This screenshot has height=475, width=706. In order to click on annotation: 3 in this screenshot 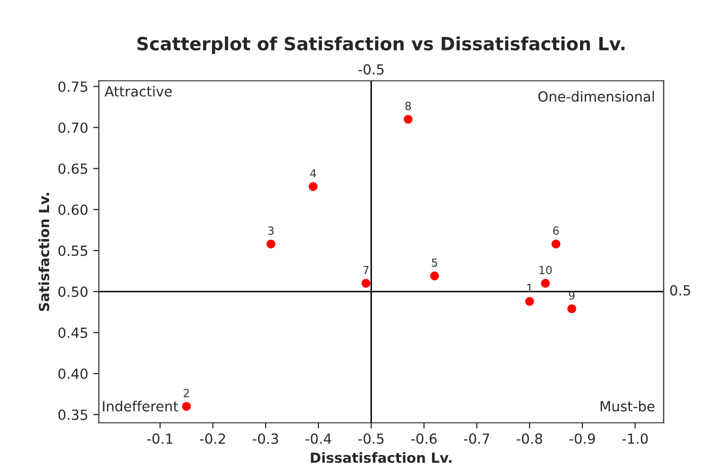, I will do `click(271, 230)`.